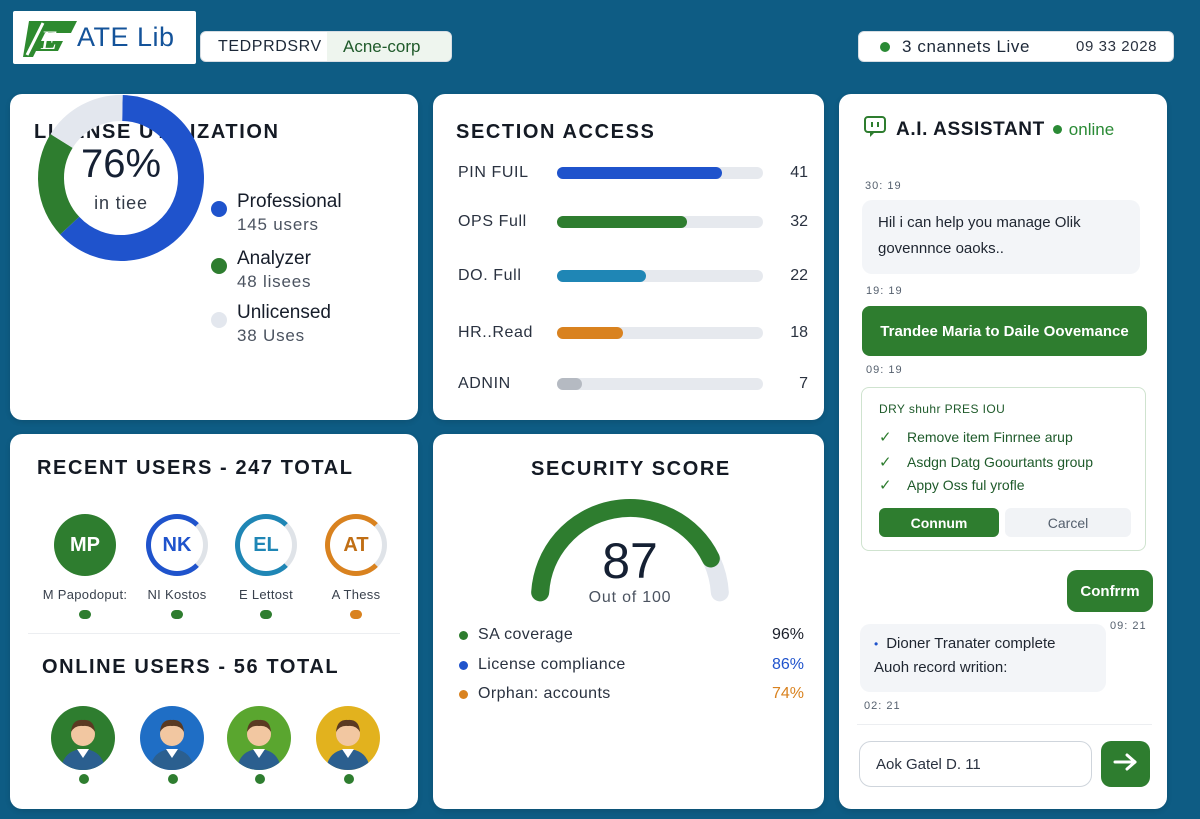 The width and height of the screenshot is (1200, 819). Describe the element at coordinates (526, 634) in the screenshot. I see `metric-label: SA coverage` at that location.